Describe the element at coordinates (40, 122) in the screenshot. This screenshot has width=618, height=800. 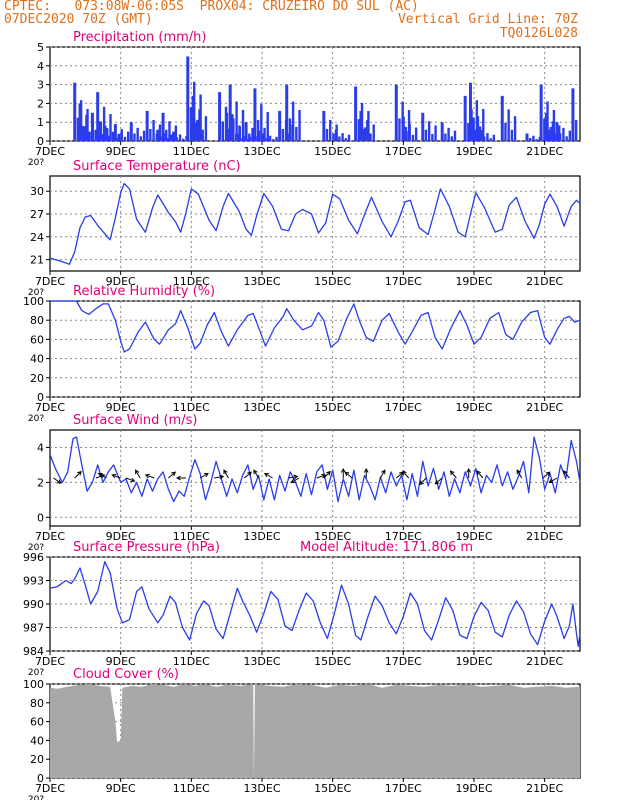
I see `y-tick-label: 1` at that location.